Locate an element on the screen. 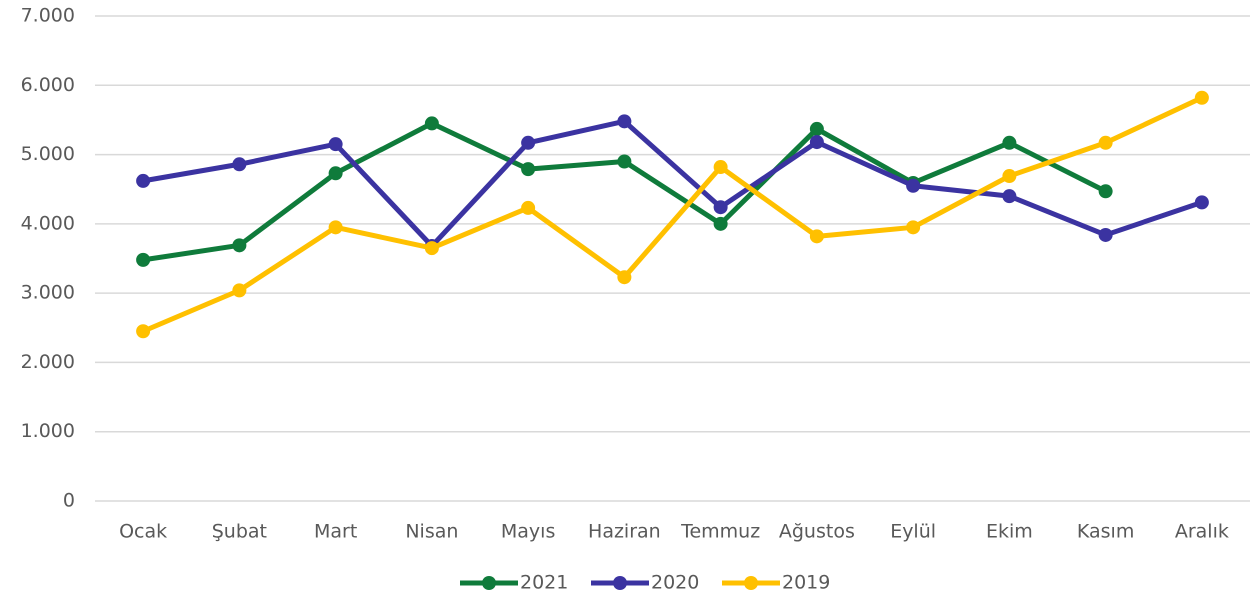 The image size is (1250, 597). x-tick-label: Ağustos is located at coordinates (817, 532).